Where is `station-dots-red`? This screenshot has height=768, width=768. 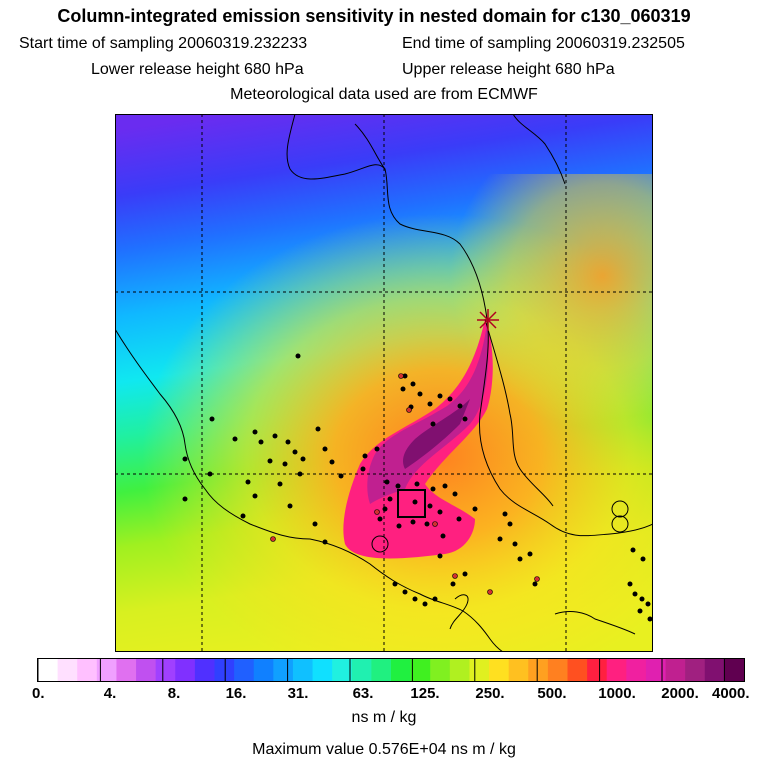 station-dots-red is located at coordinates (405, 484).